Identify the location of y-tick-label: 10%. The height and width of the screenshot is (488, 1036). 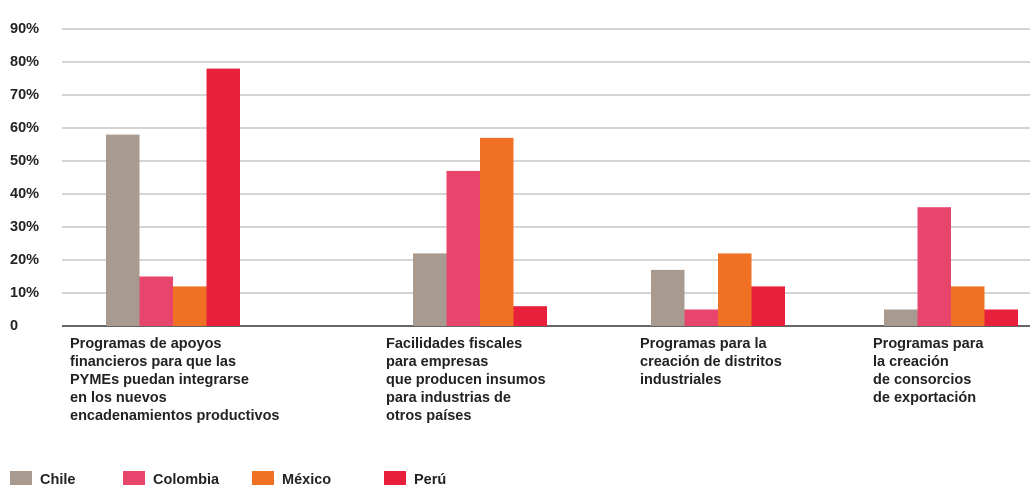
(24, 293).